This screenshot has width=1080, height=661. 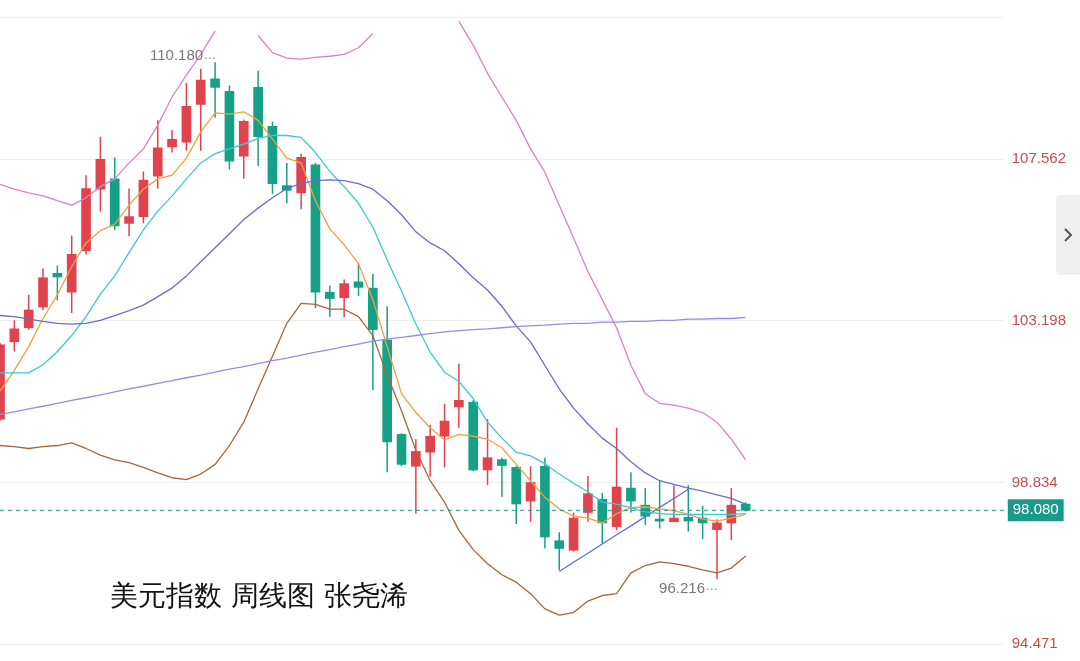 I want to click on y-tick-label: 107.562, so click(x=1039, y=158).